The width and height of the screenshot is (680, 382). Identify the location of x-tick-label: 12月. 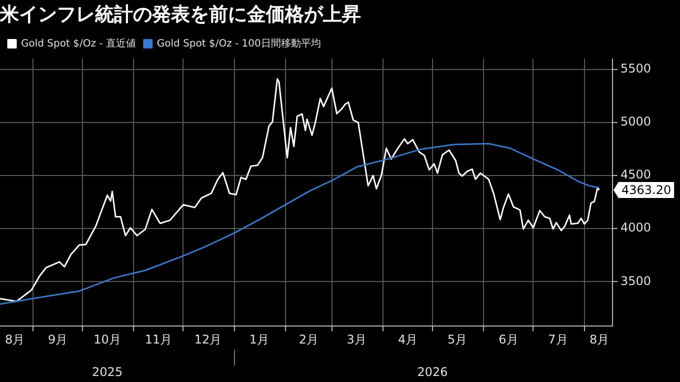
(208, 339).